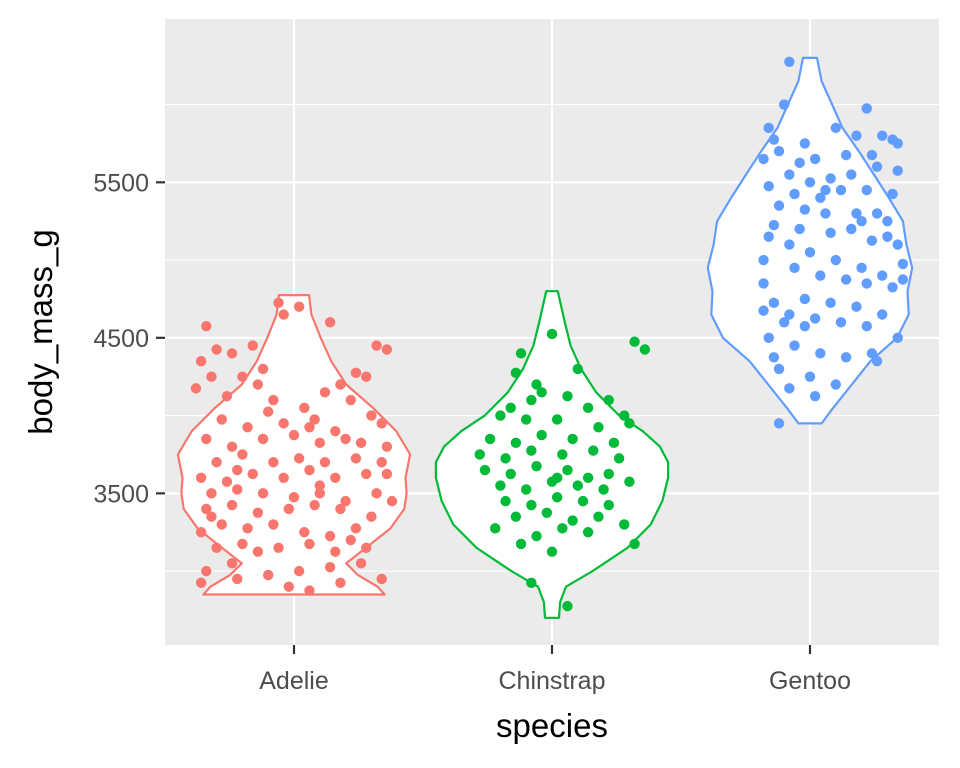  I want to click on y-axis: 3500 4500 5500, so click(129, 338).